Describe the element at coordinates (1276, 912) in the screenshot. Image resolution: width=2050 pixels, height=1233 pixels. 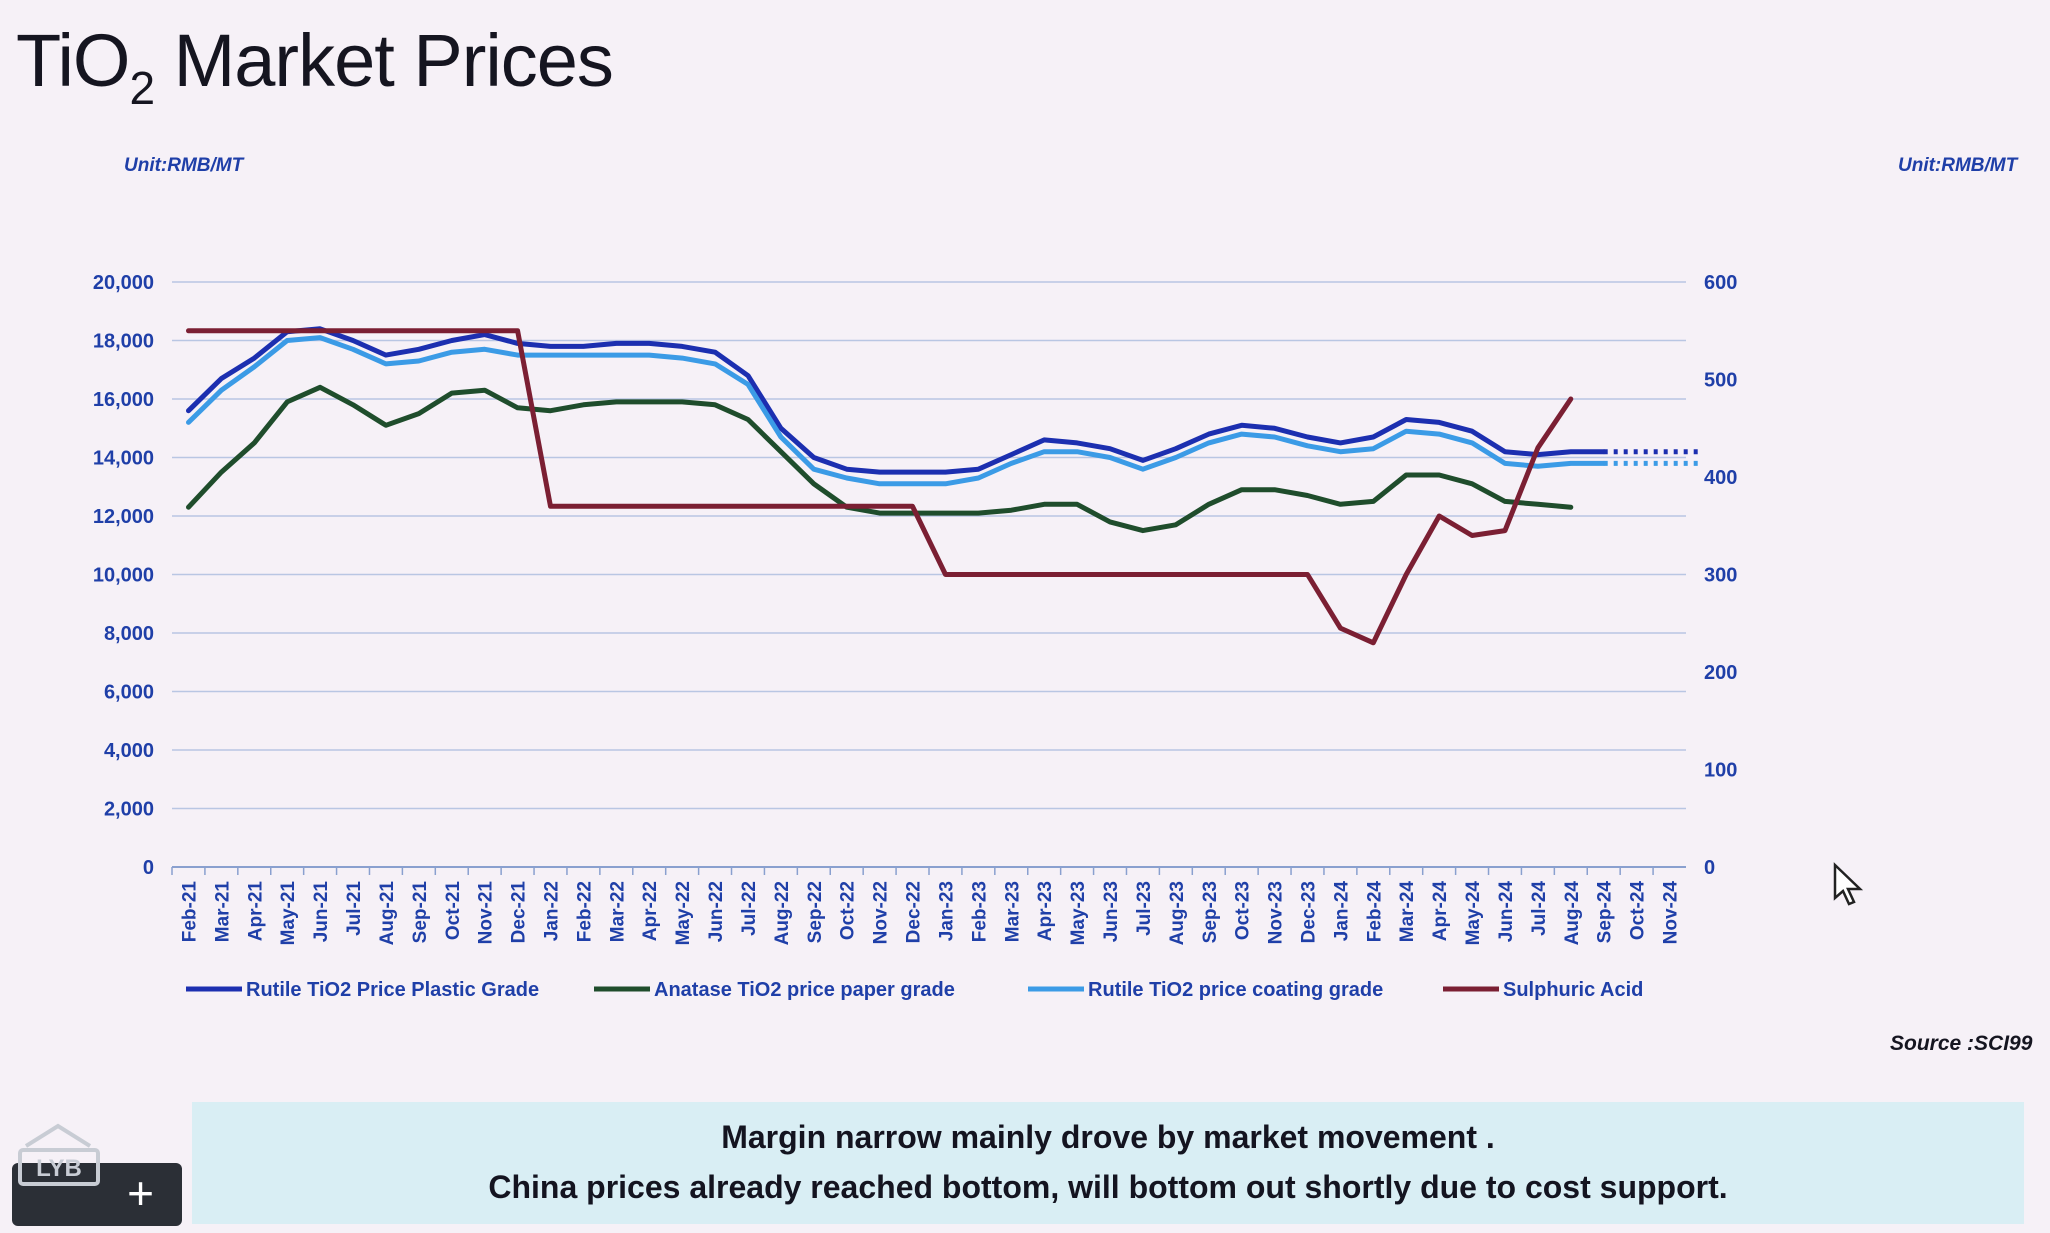
I see `x-tick-label: Nov-23` at that location.